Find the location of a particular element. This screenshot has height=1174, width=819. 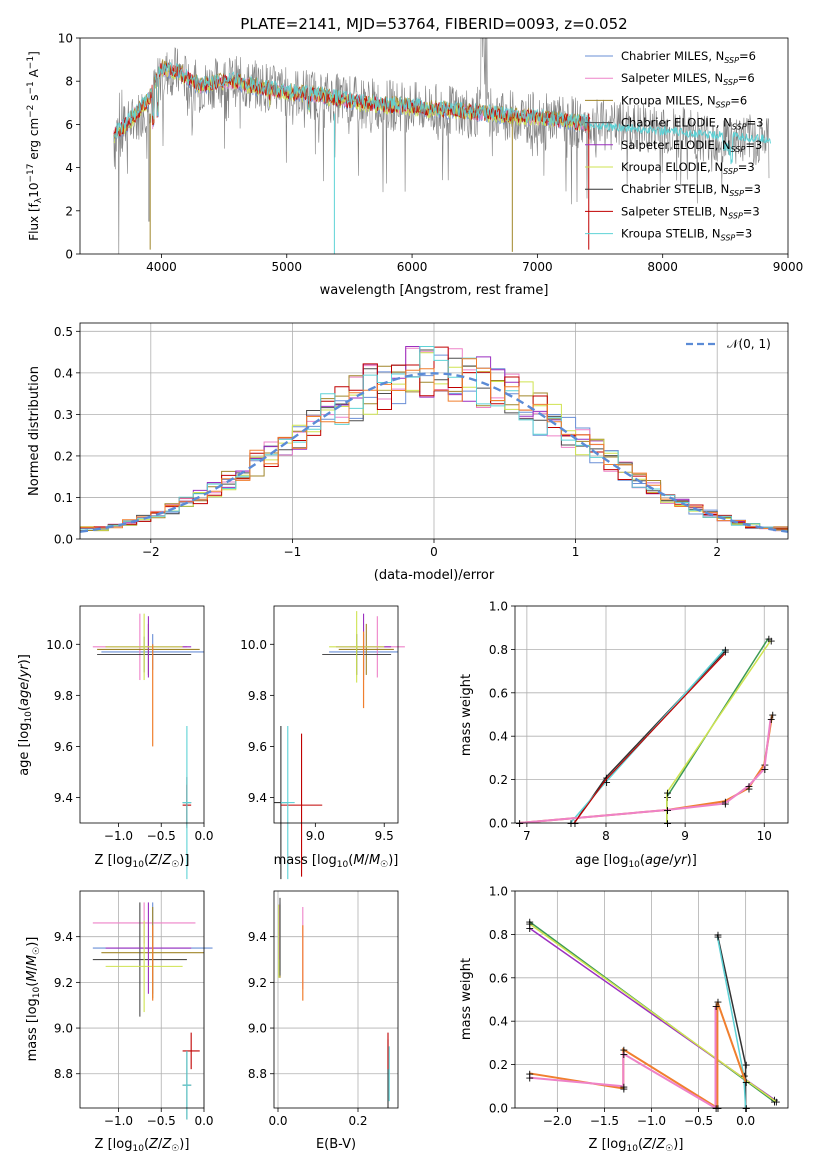

age-weight-ylabel: mass weight is located at coordinates (466, 715).